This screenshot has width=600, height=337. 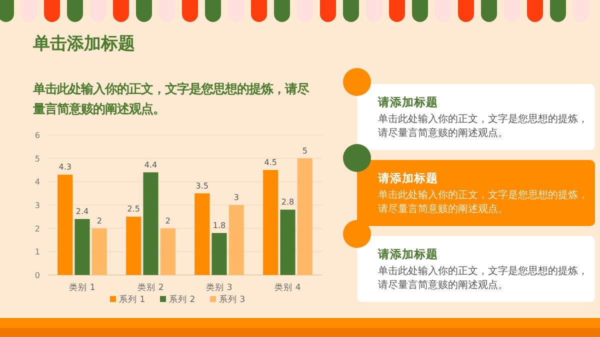 I want to click on chart-subtitle: 单击此处输入你的正文，文字是您思想的提炼，请尽量言简意赅的阐述观点。, so click(x=171, y=99).